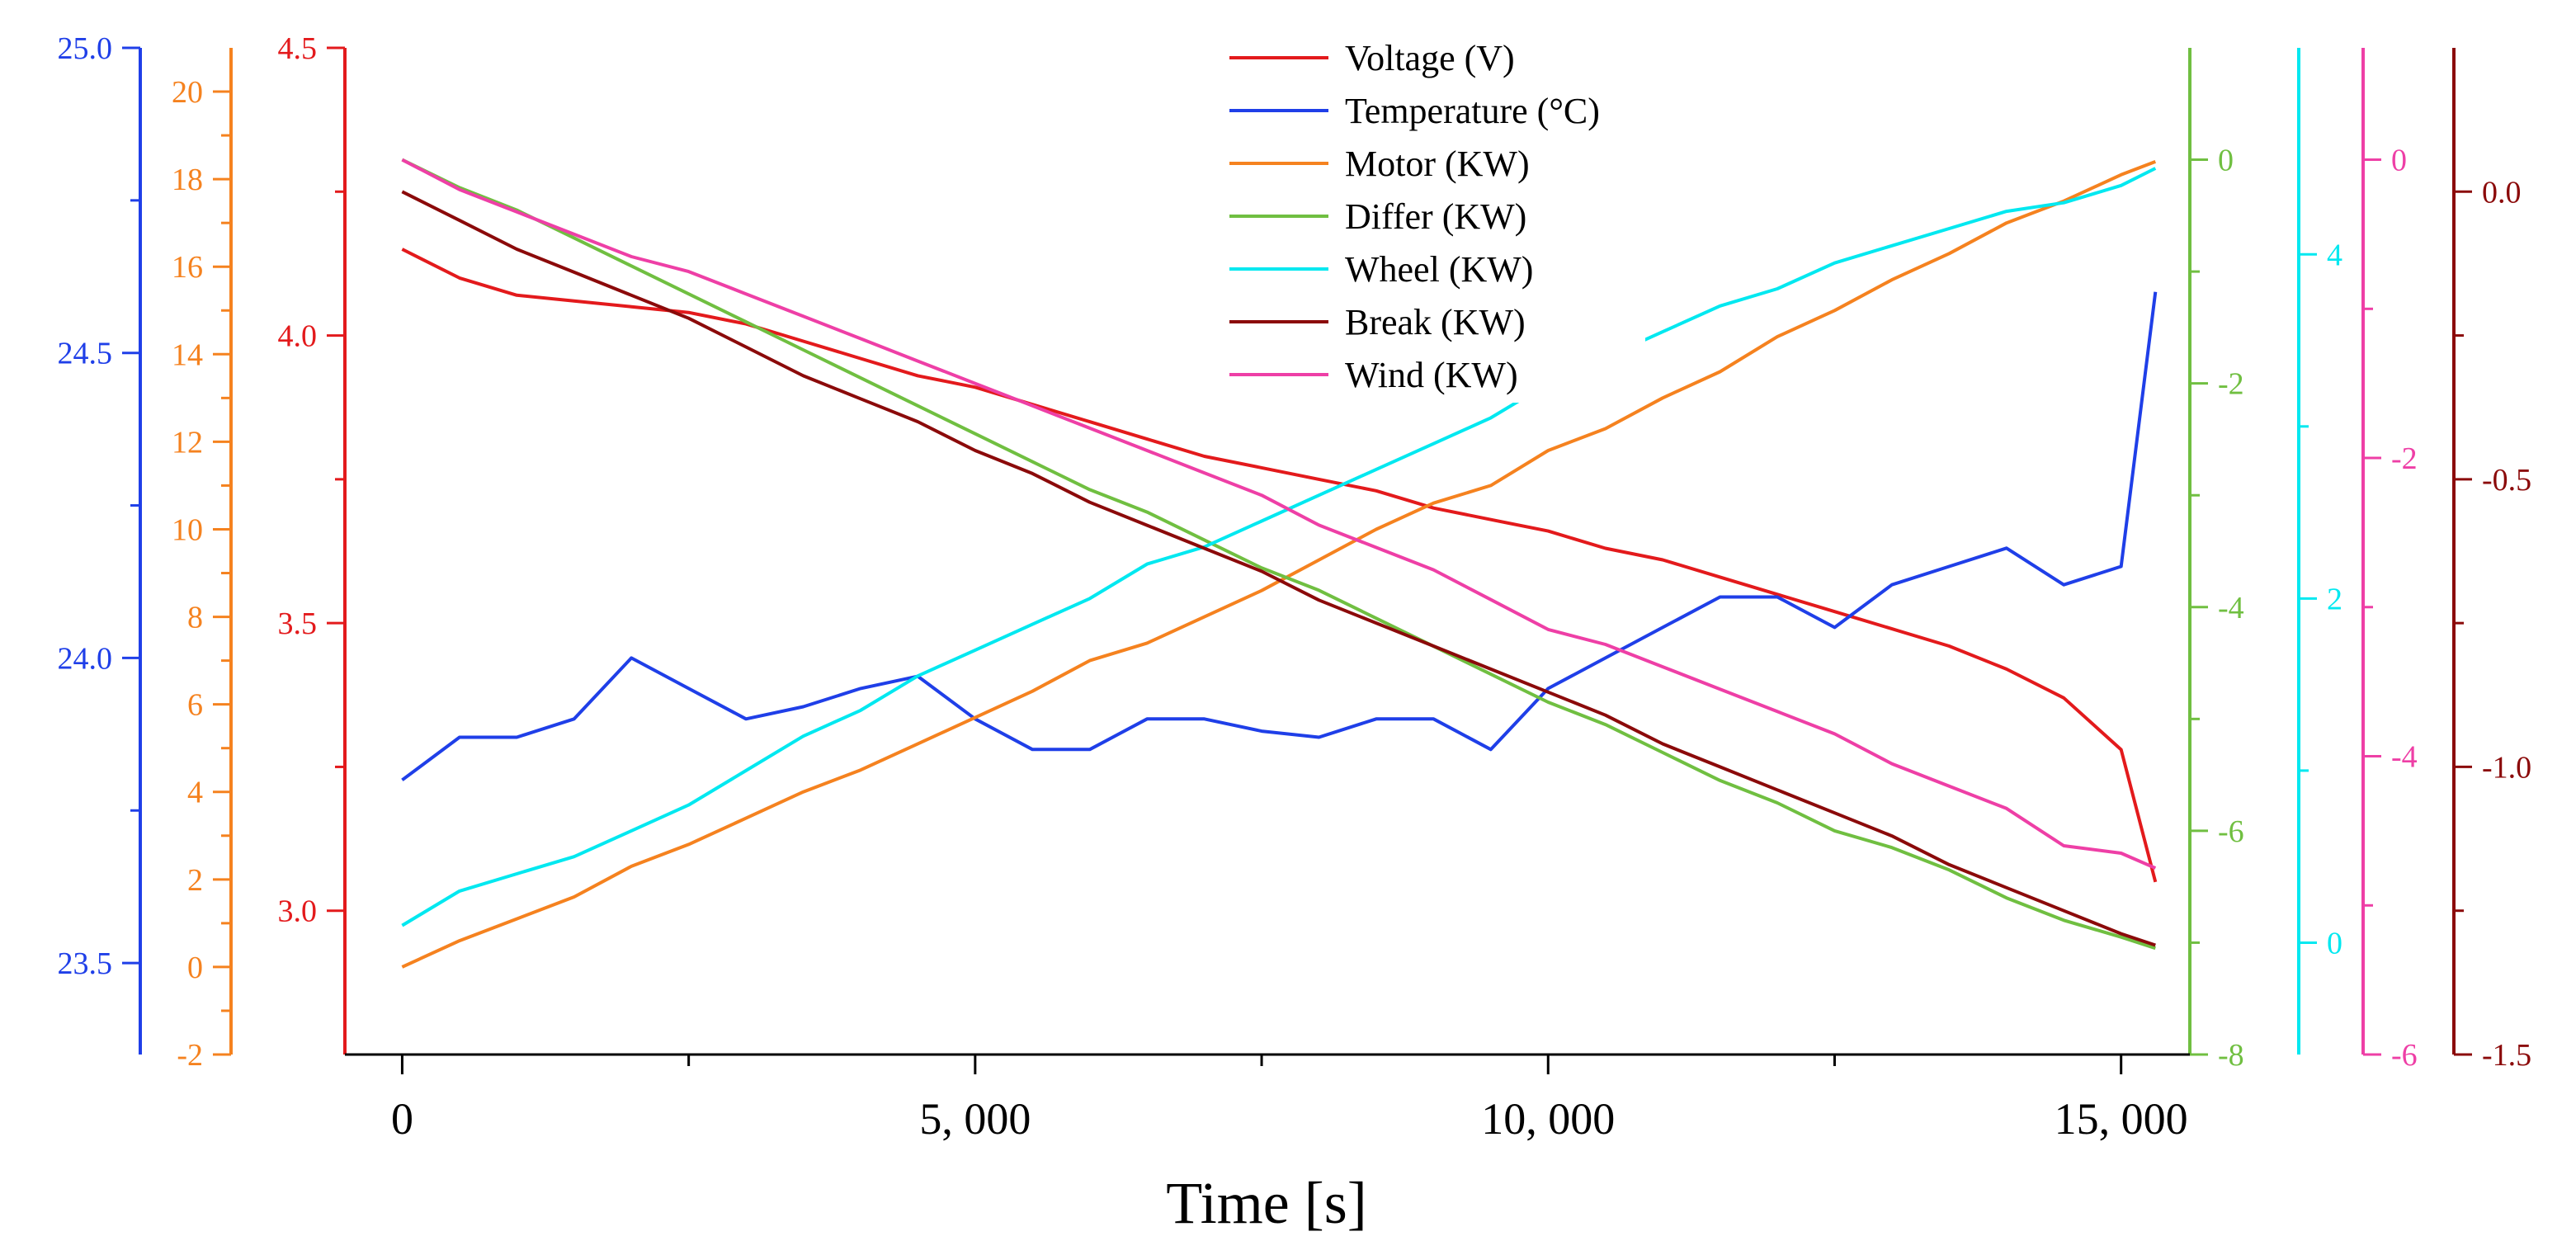 Image resolution: width=2576 pixels, height=1241 pixels. What do you see at coordinates (190, 1055) in the screenshot?
I see `y-tick-label-motor: -2` at bounding box center [190, 1055].